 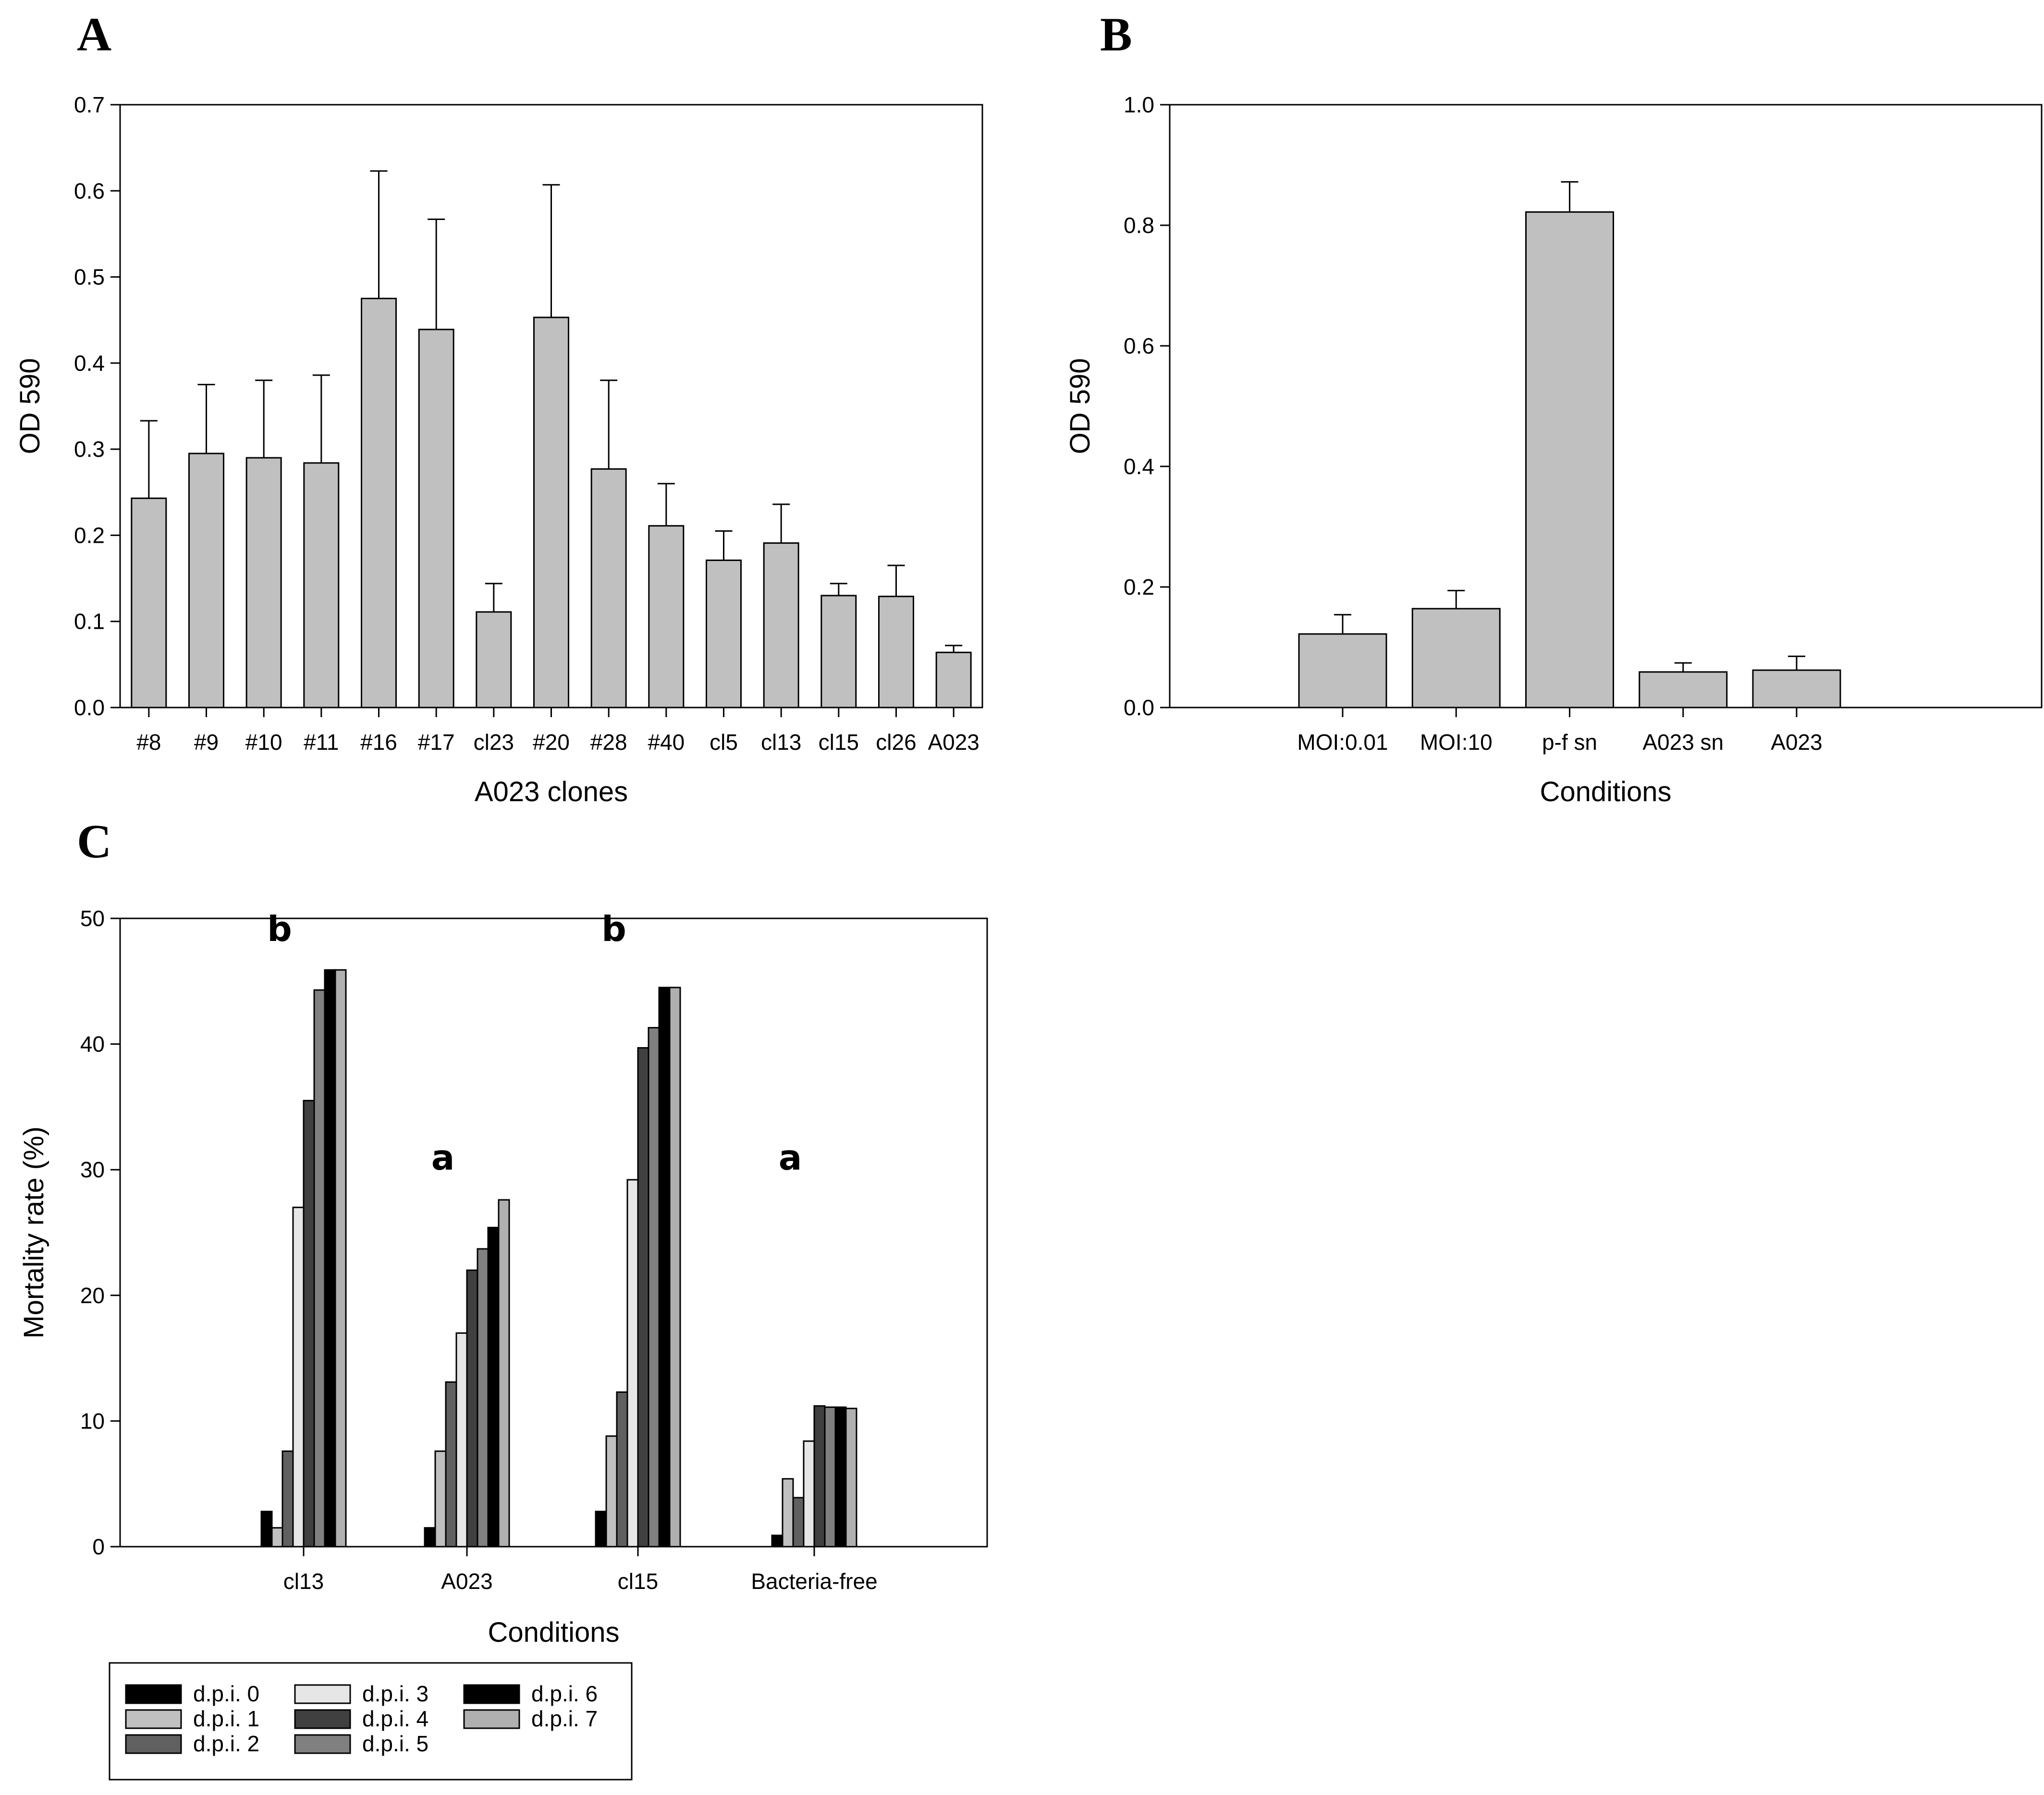 I want to click on chart-a-x-tick-label: #20, so click(x=551, y=742).